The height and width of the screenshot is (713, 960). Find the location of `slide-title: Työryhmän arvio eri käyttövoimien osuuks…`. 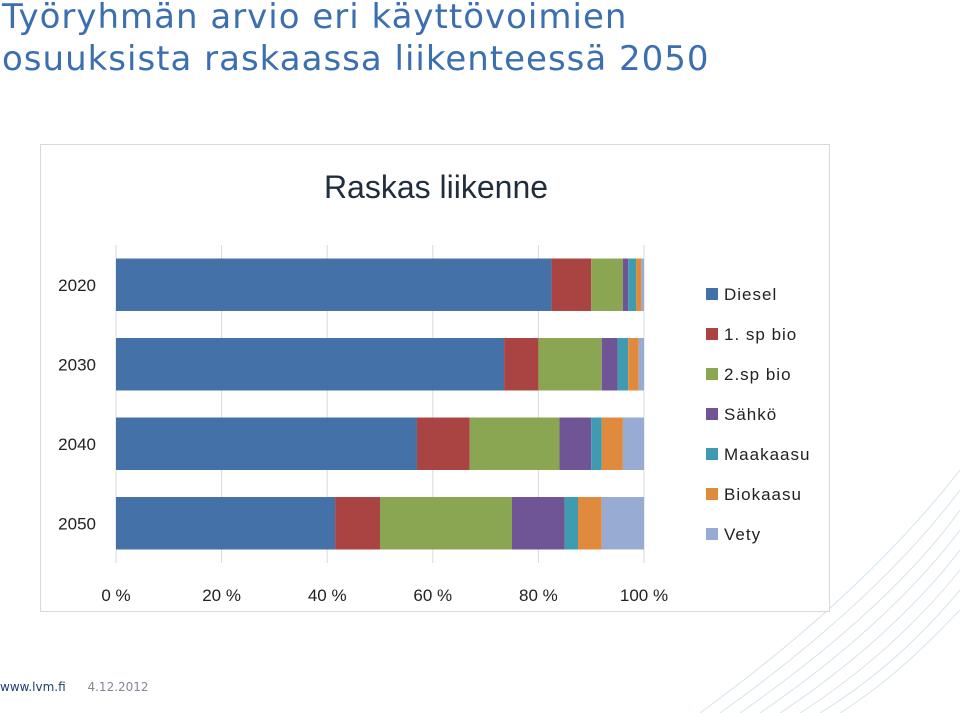

slide-title: Työryhmän arvio eri käyttövoimien osuuks… is located at coordinates (356, 40).